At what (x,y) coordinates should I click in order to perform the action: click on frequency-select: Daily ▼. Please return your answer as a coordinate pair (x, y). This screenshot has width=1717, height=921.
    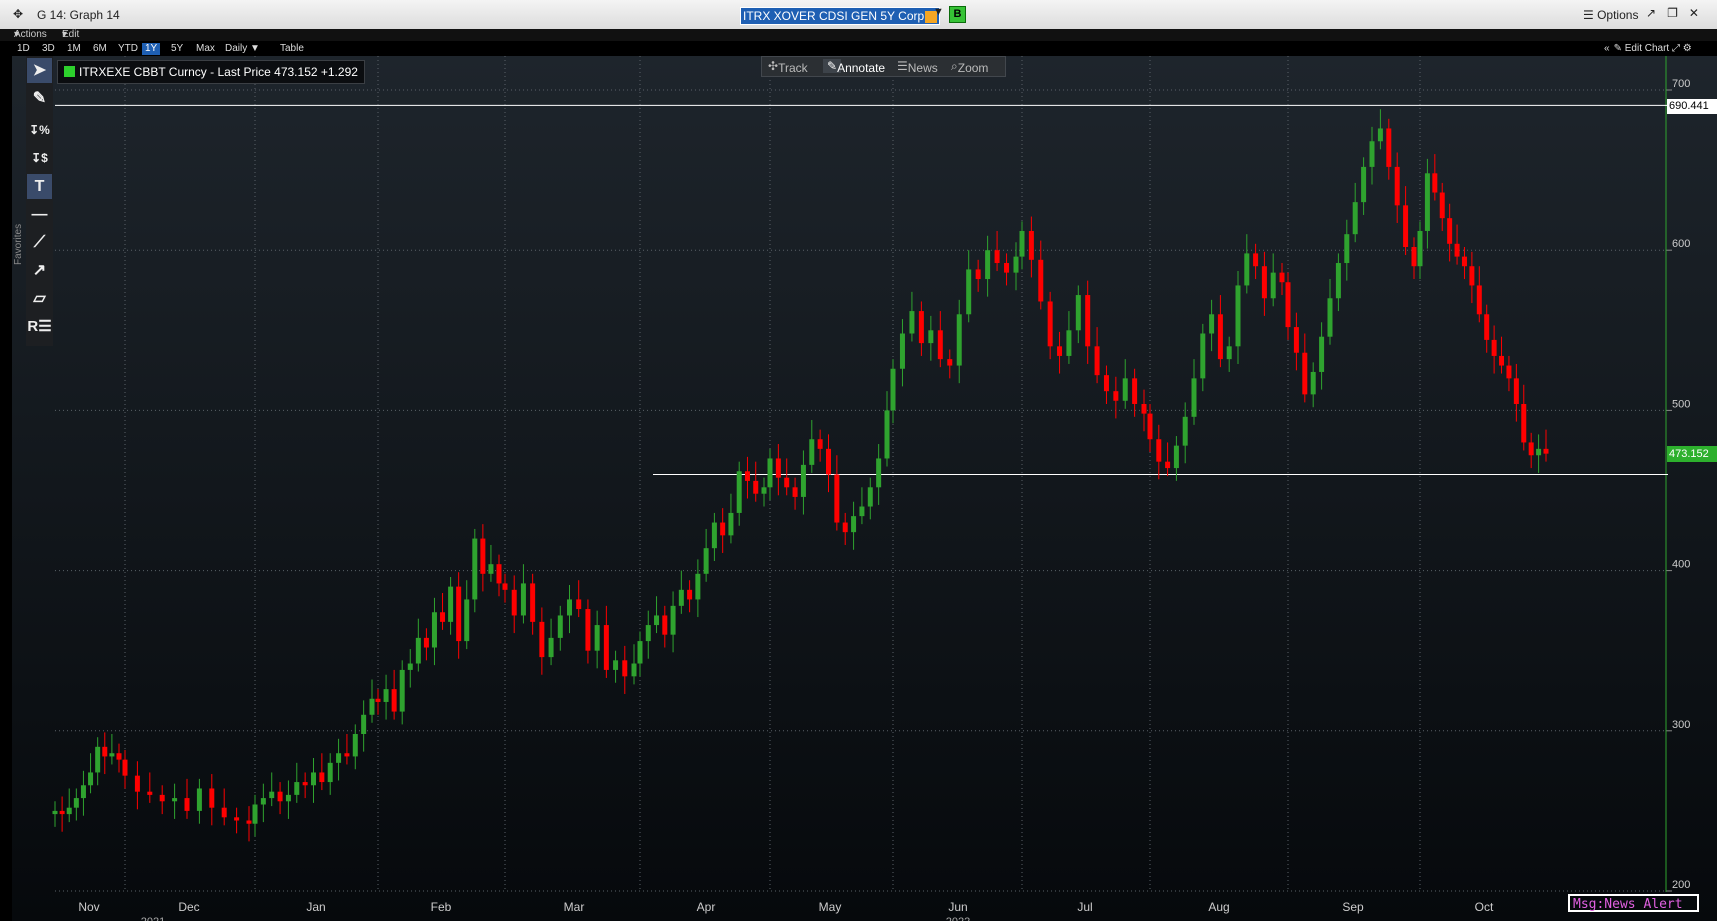
    Looking at the image, I should click on (242, 48).